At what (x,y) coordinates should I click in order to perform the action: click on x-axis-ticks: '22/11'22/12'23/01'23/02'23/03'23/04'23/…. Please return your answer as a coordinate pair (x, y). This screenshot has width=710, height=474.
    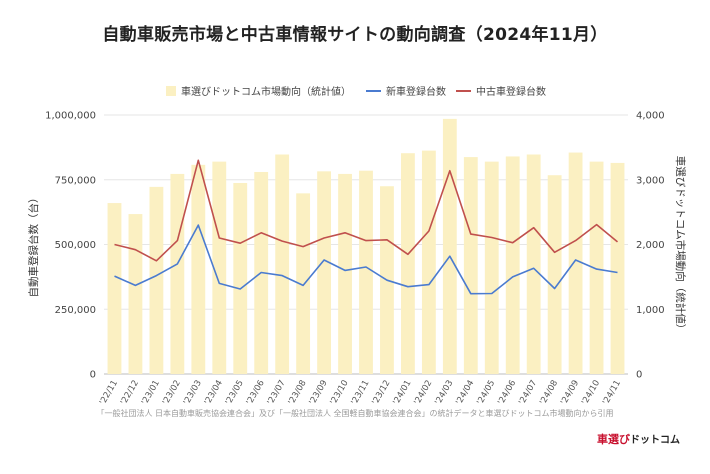
    Looking at the image, I should click on (360, 393).